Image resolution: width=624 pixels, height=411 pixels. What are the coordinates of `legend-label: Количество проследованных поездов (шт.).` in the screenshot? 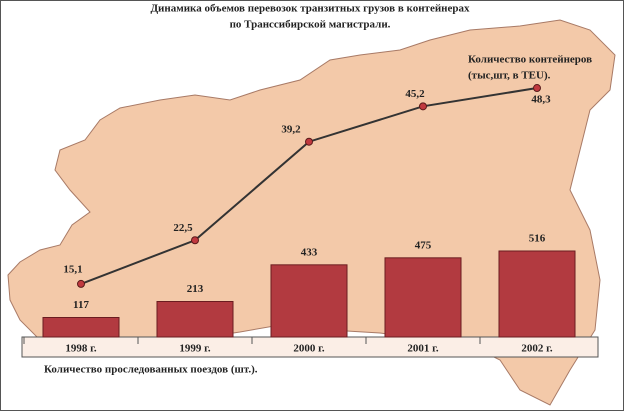 It's located at (151, 370).